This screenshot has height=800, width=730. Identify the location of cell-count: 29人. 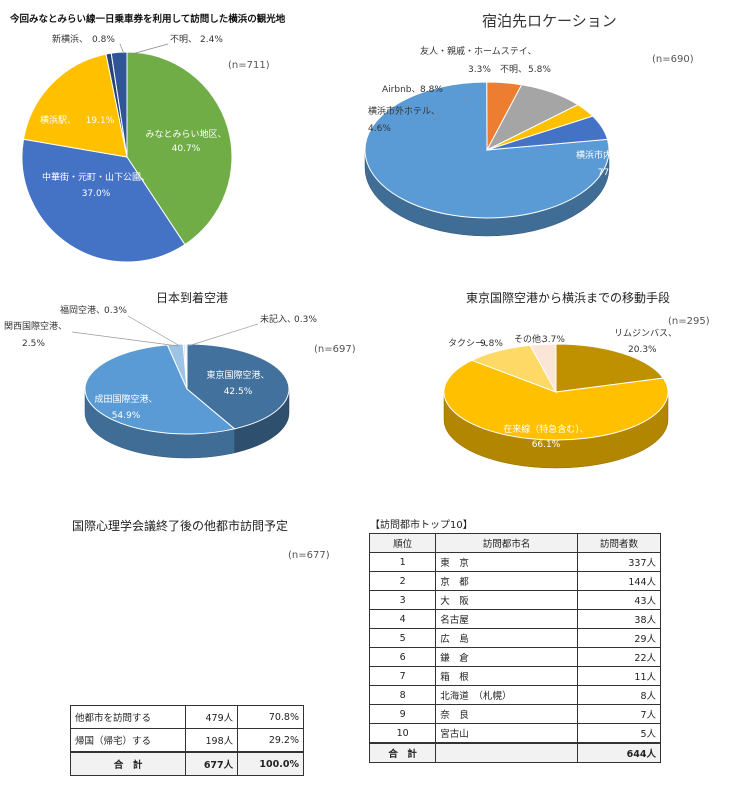
(619, 638).